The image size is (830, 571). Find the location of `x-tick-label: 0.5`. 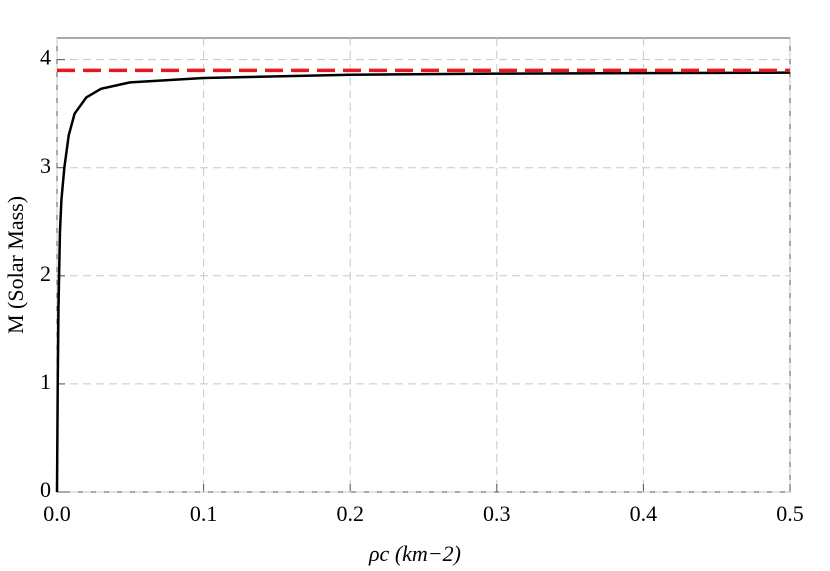

x-tick-label: 0.5 is located at coordinates (790, 513).